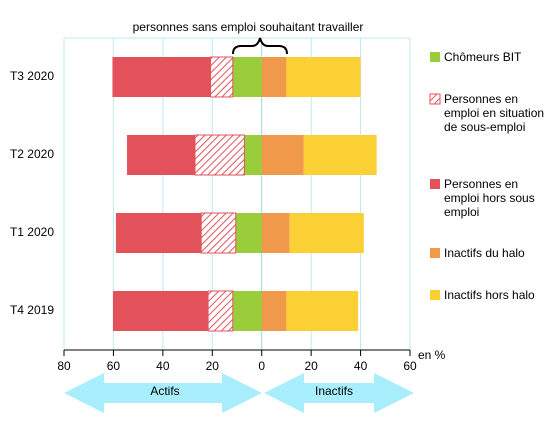 The width and height of the screenshot is (557, 424). What do you see at coordinates (32, 154) in the screenshot?
I see `y-tick-label: T2 2020` at bounding box center [32, 154].